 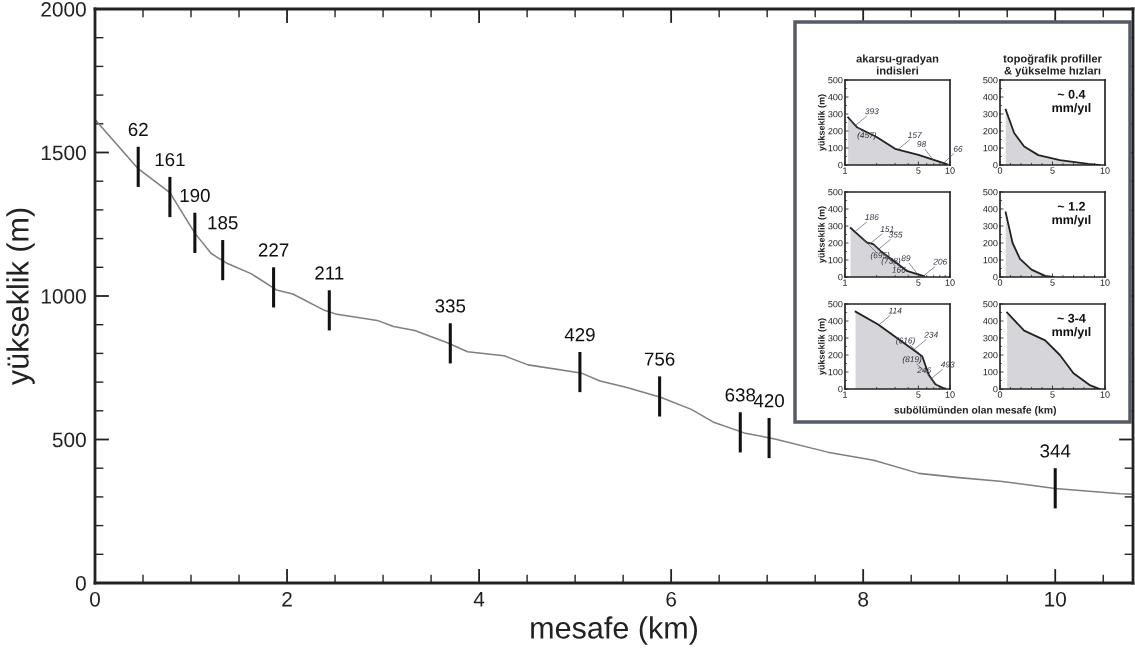 What do you see at coordinates (958, 148) in the screenshot?
I see `annotation: 66` at bounding box center [958, 148].